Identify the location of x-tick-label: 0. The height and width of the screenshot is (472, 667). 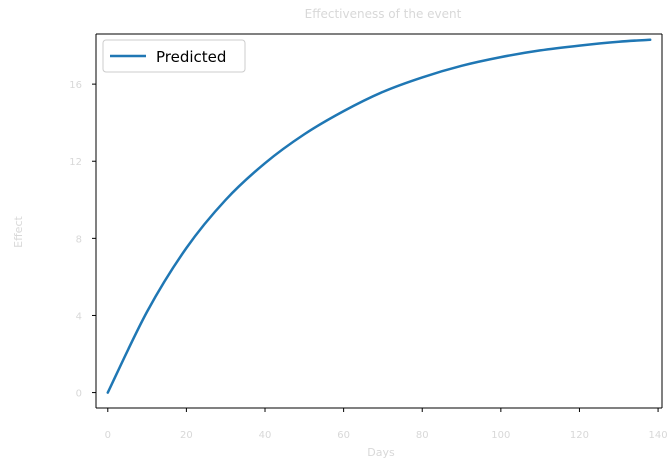
(108, 435).